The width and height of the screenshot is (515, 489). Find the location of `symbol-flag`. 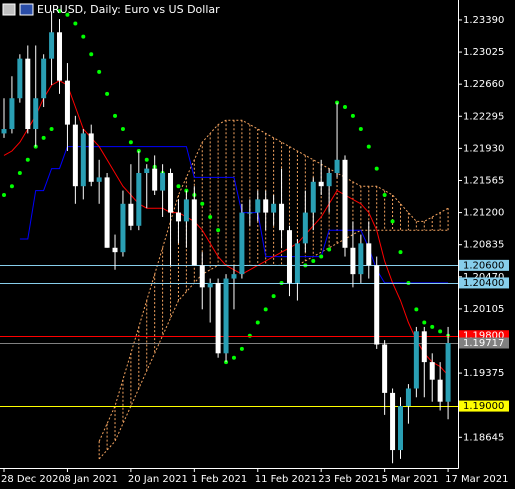

symbol-flag is located at coordinates (26, 9).